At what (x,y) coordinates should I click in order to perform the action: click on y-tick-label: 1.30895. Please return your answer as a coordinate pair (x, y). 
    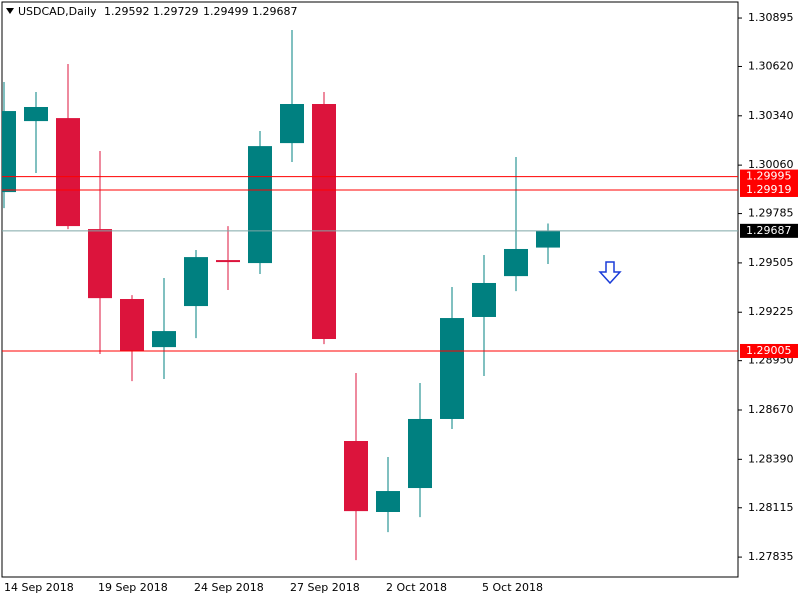
    Looking at the image, I should click on (771, 17).